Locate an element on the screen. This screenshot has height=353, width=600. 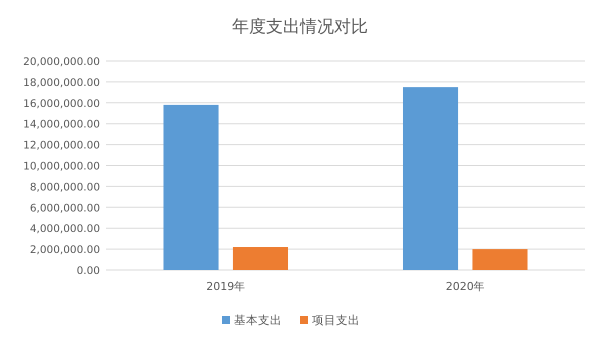
y-tick-label: 20,000,000.00 is located at coordinates (61, 62).